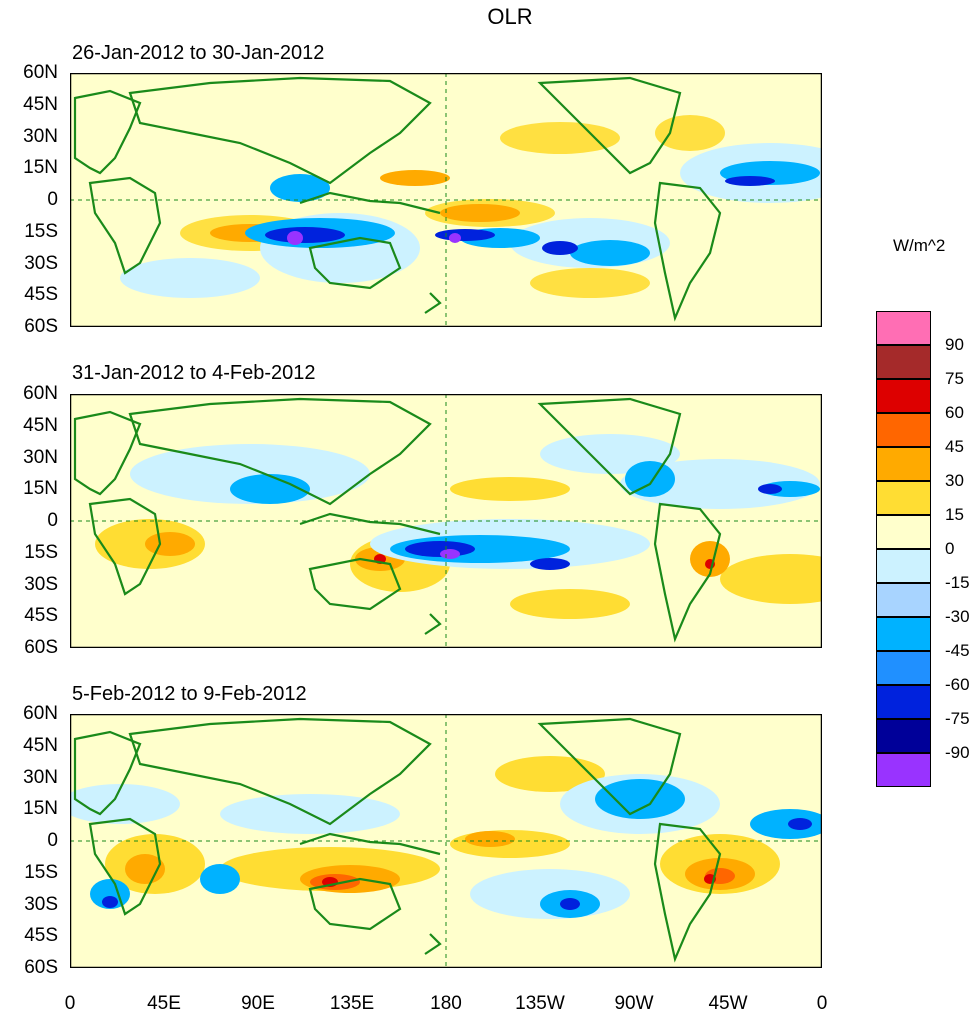  Describe the element at coordinates (957, 650) in the screenshot. I see `colorbar-label: -45` at that location.